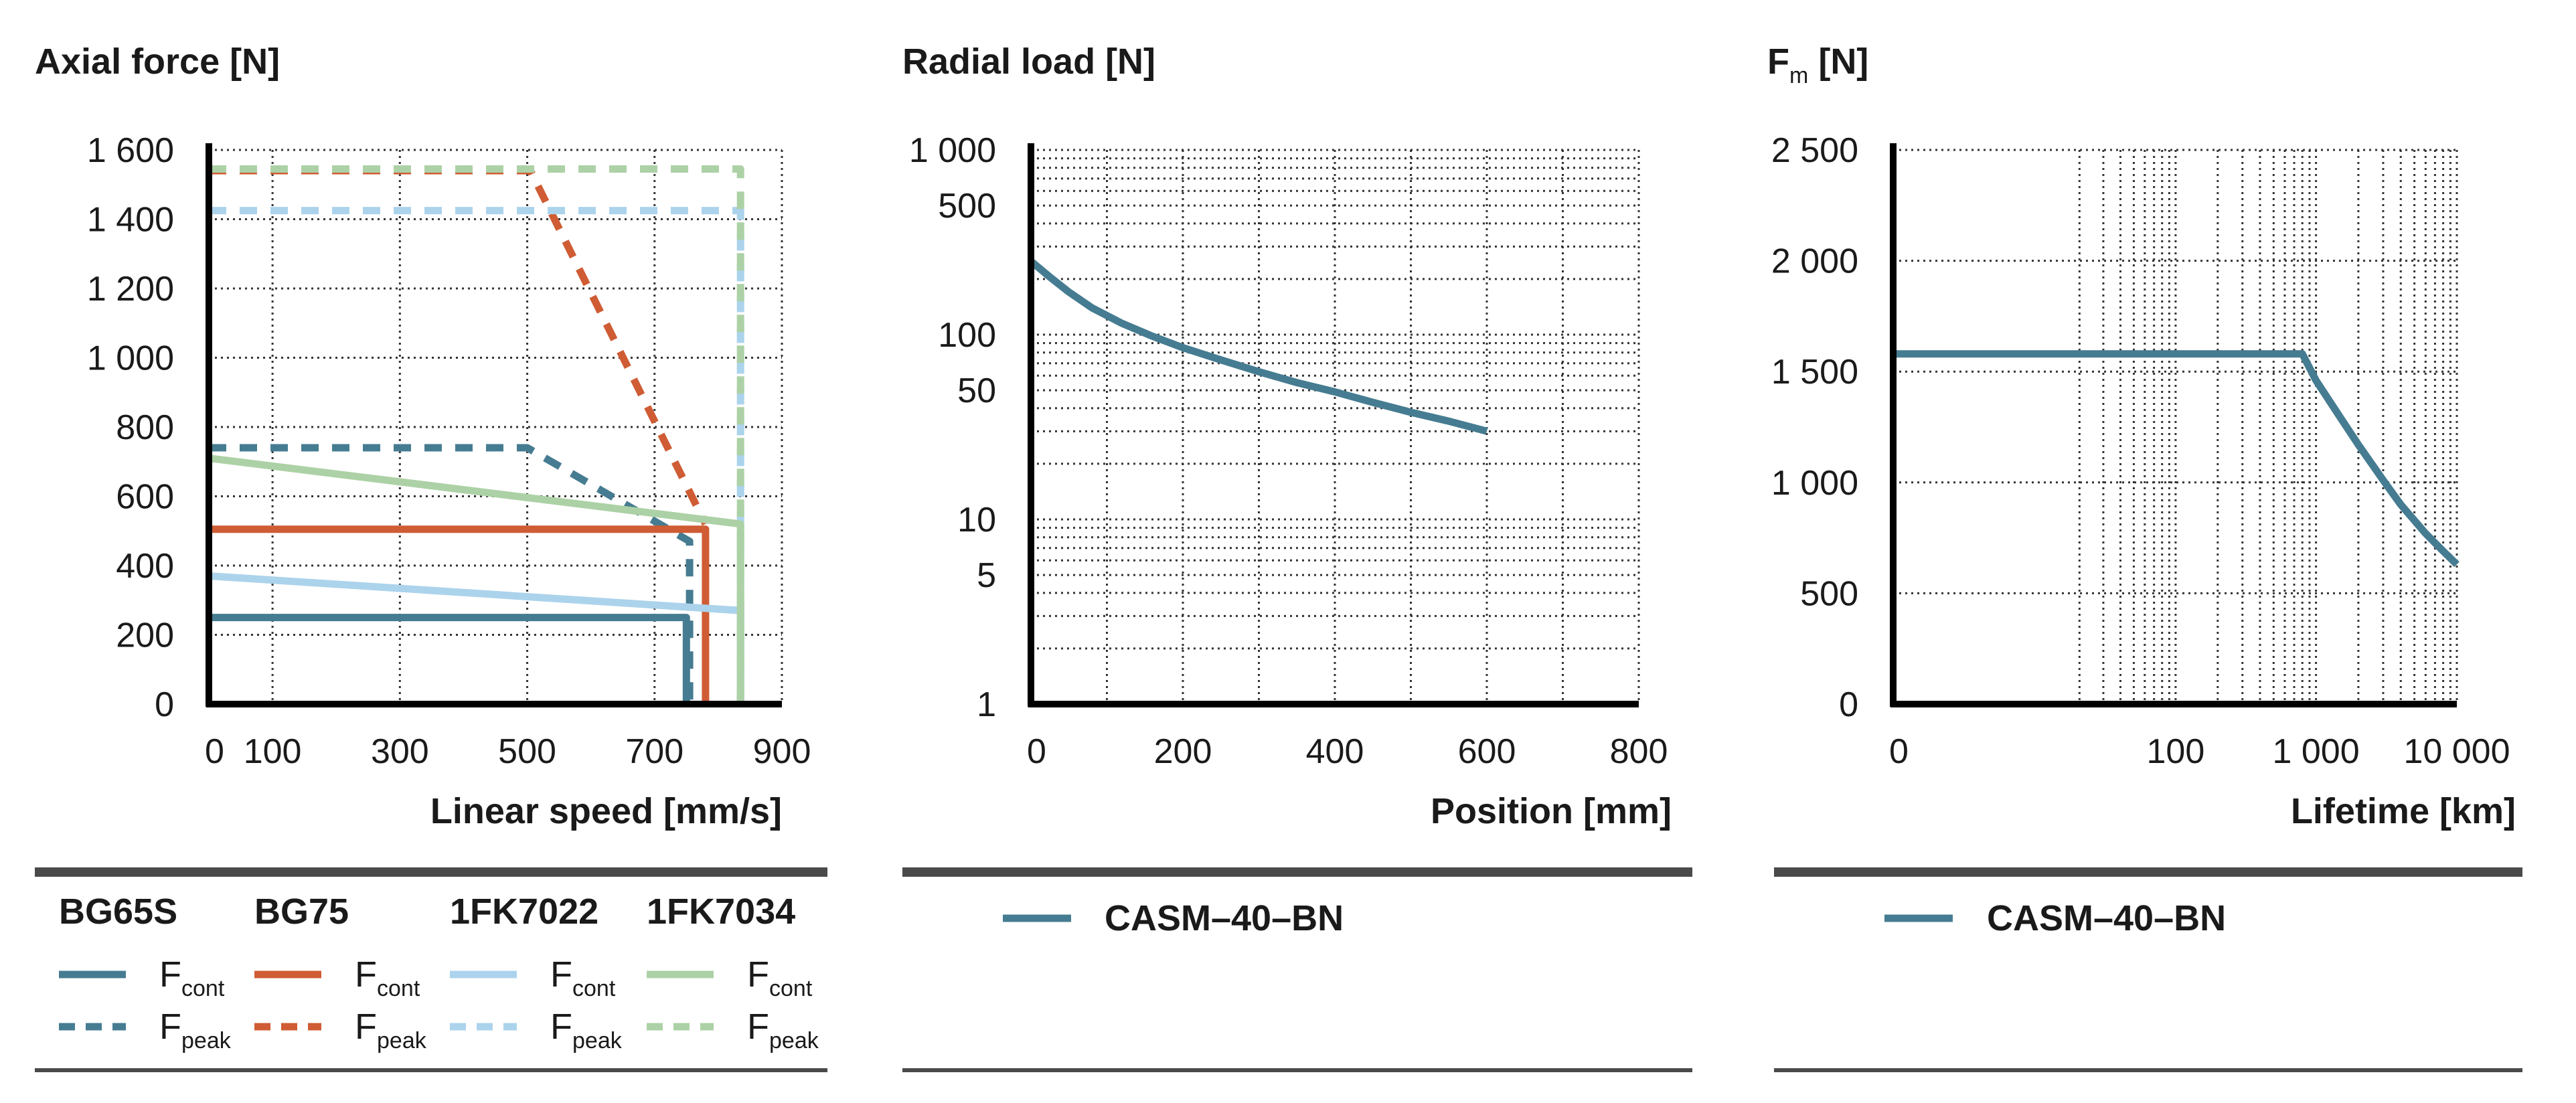 Image resolution: width=2576 pixels, height=1103 pixels. I want to click on radial-chart-title: Radial load [N], so click(1029, 61).